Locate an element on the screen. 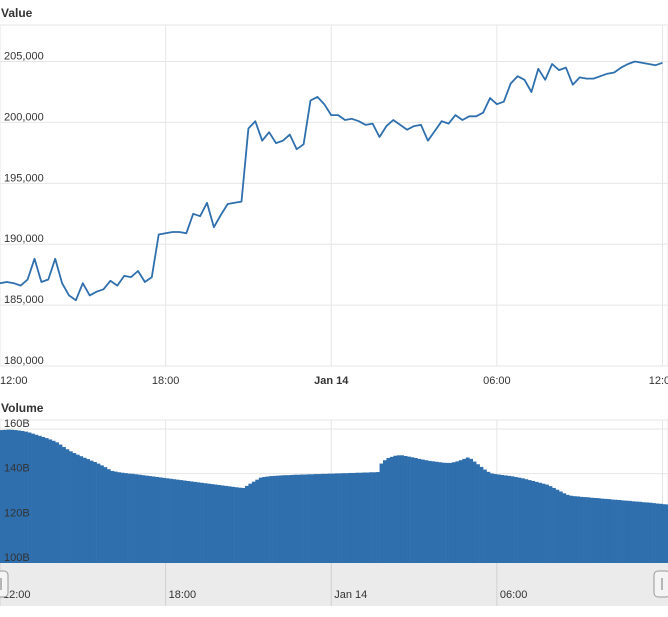 The width and height of the screenshot is (668, 617). volume-y-tick-label: 160B is located at coordinates (17, 424).